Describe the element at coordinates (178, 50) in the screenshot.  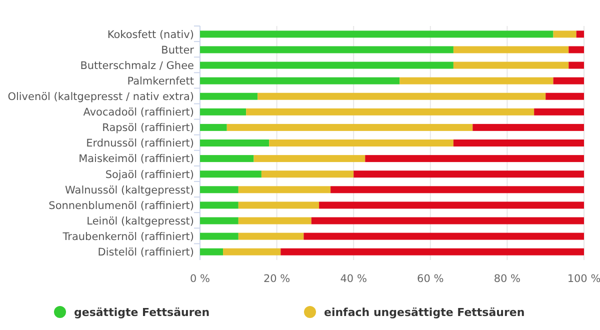
I see `y-tick-label: Butter` at that location.